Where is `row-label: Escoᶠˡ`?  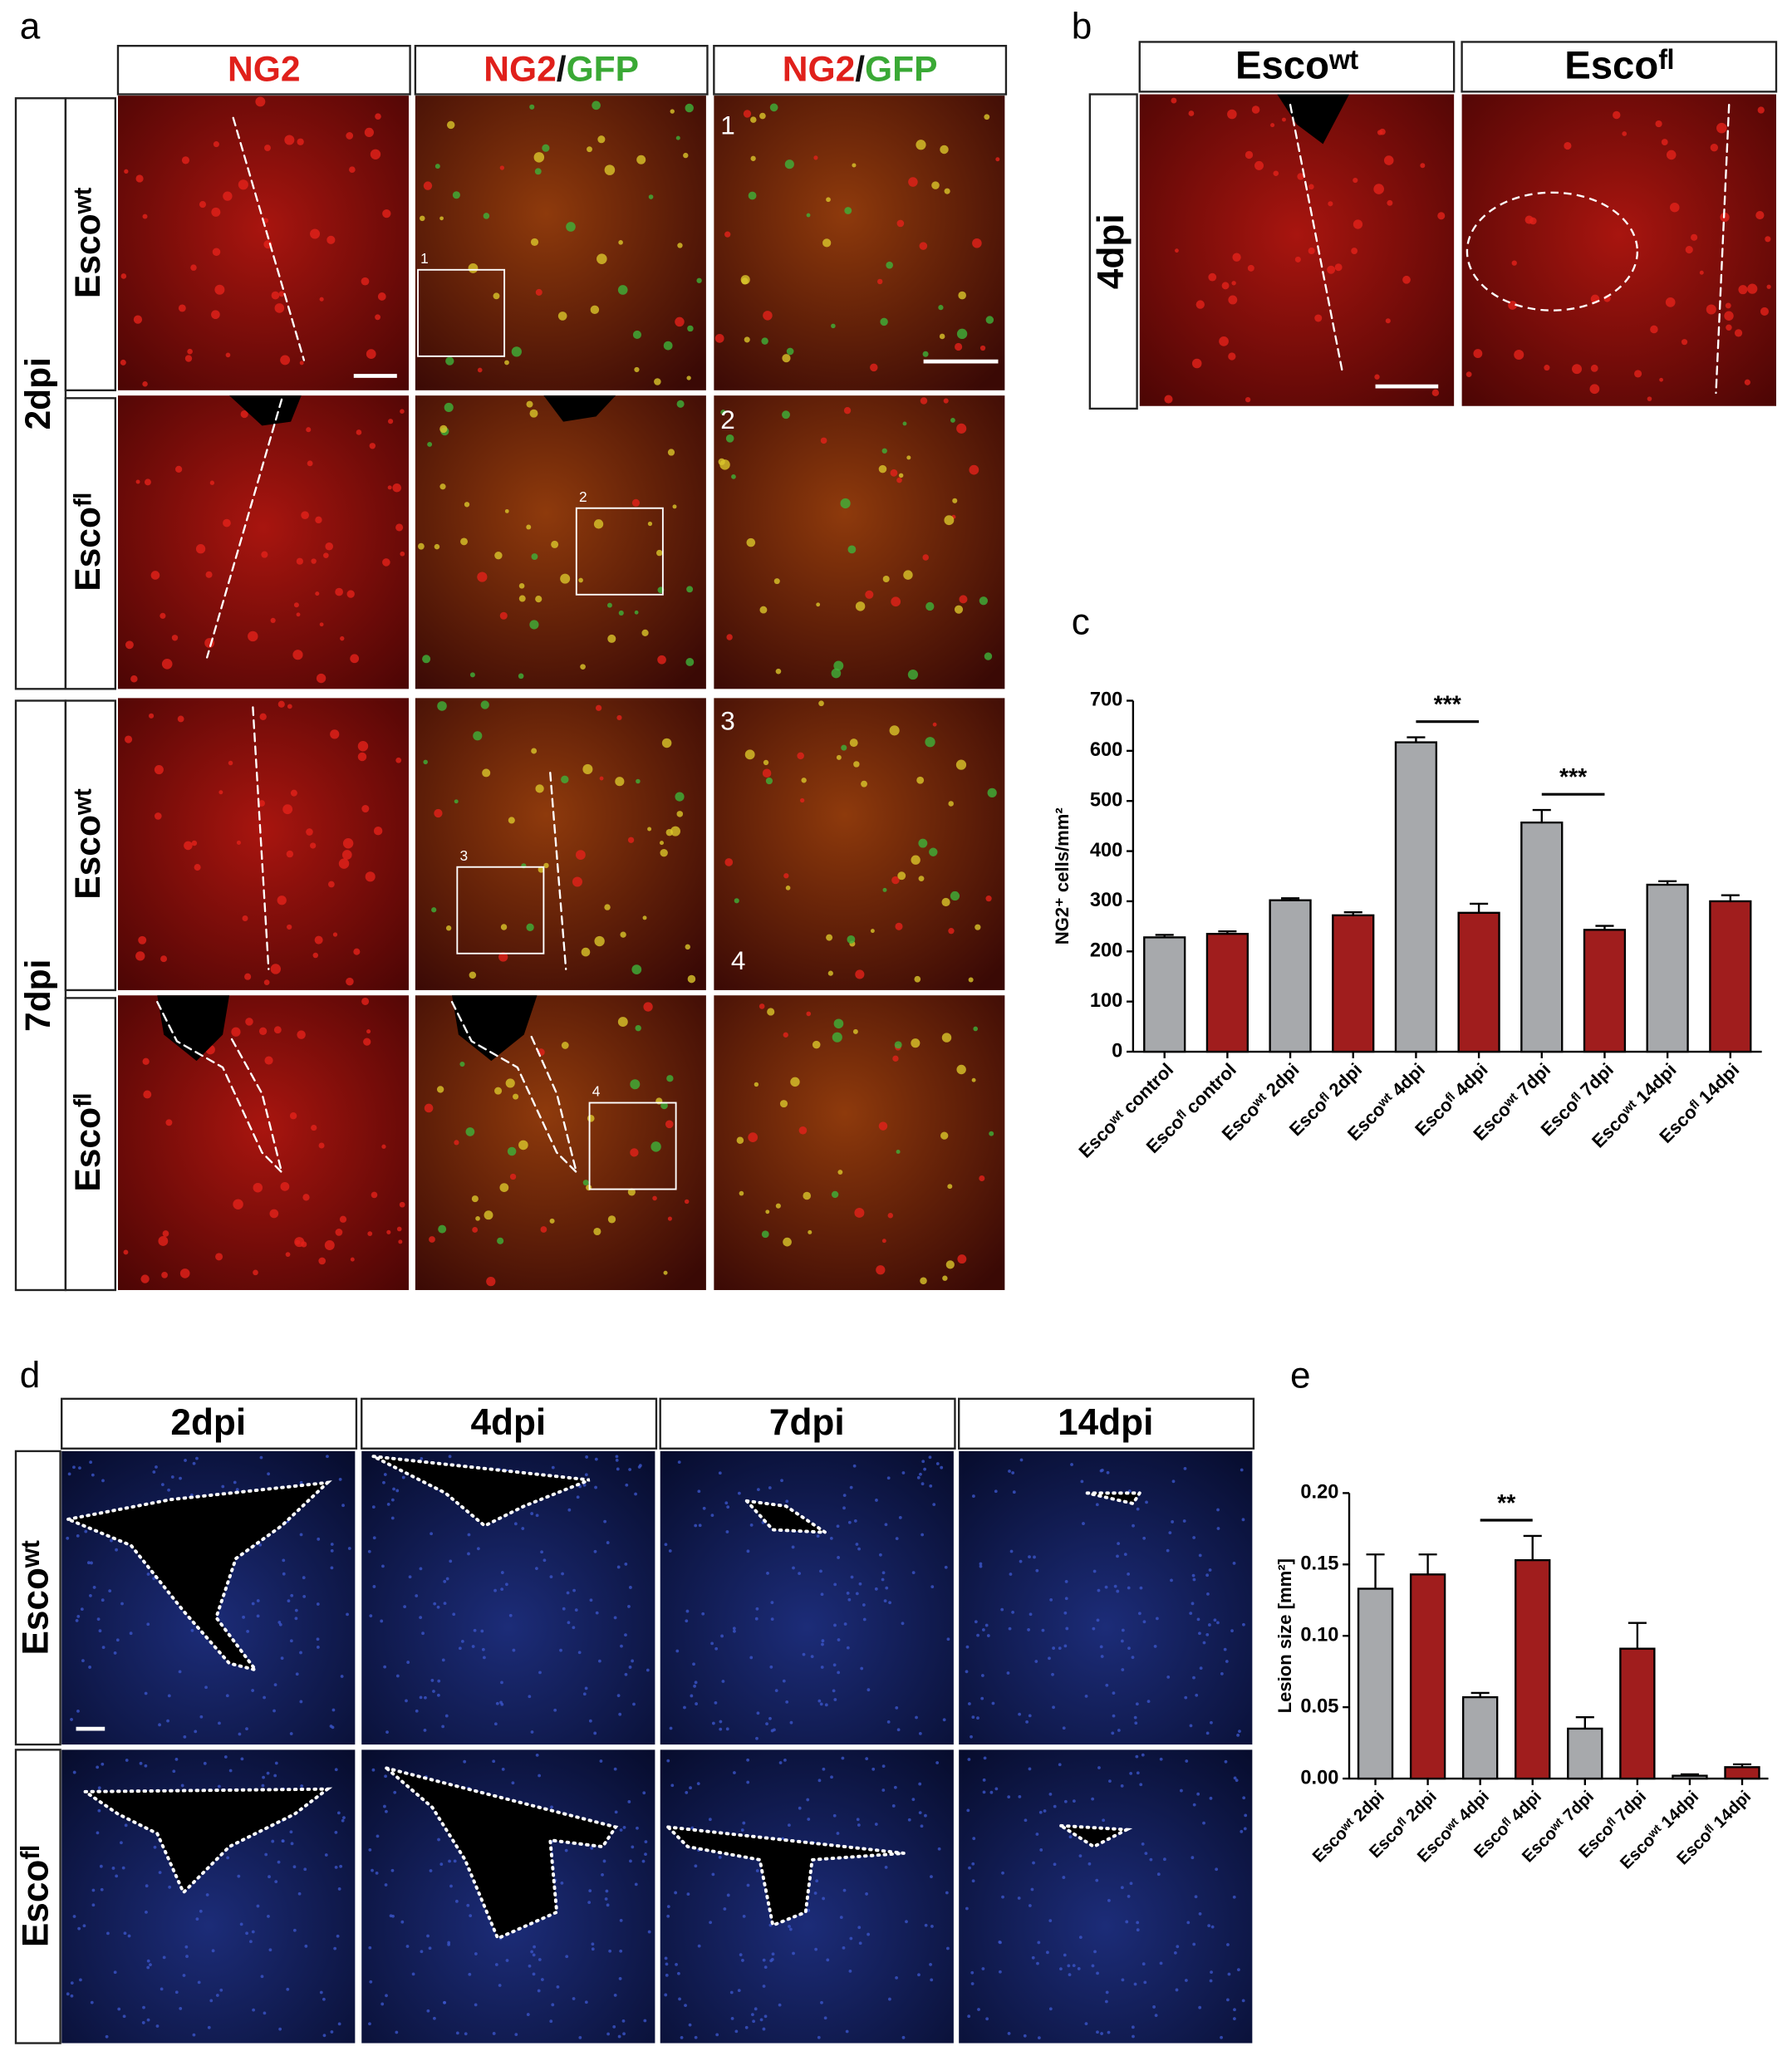
row-label: Escoᶠˡ is located at coordinates (88, 542).